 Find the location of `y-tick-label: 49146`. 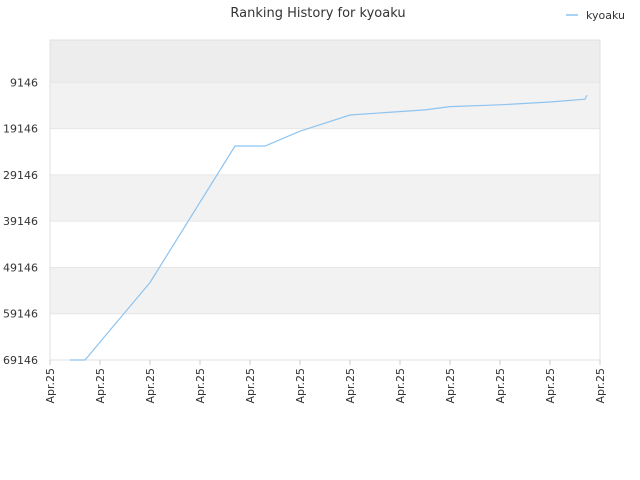

y-tick-label: 49146 is located at coordinates (20, 267).